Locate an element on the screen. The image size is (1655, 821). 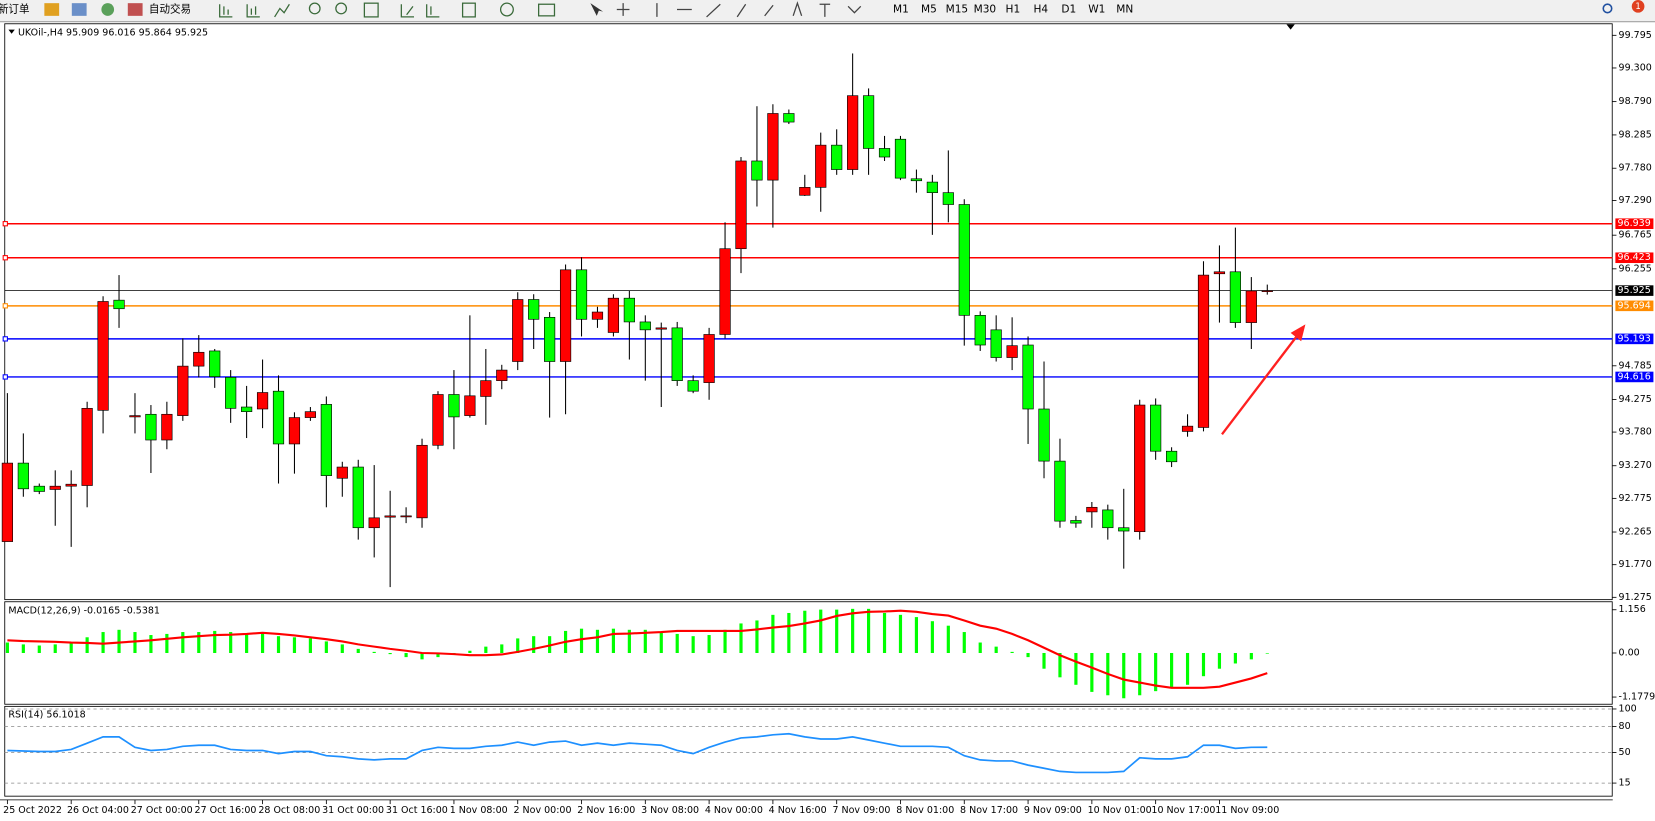
timeframe-button: D1 is located at coordinates (1068, 10).